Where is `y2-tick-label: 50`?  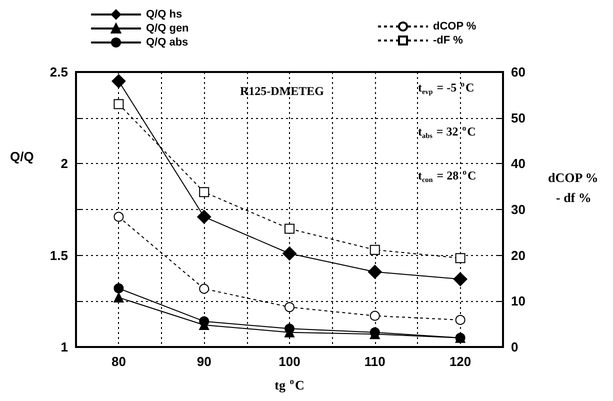
y2-tick-label: 50 is located at coordinates (518, 118).